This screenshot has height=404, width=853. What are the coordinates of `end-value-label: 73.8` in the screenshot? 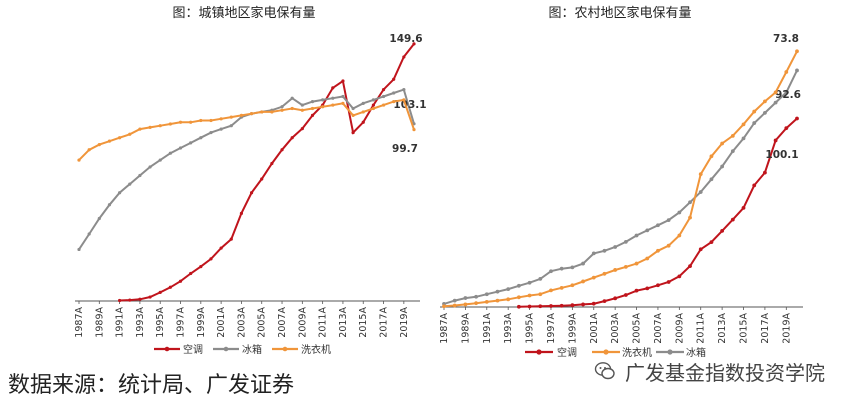 It's located at (786, 39).